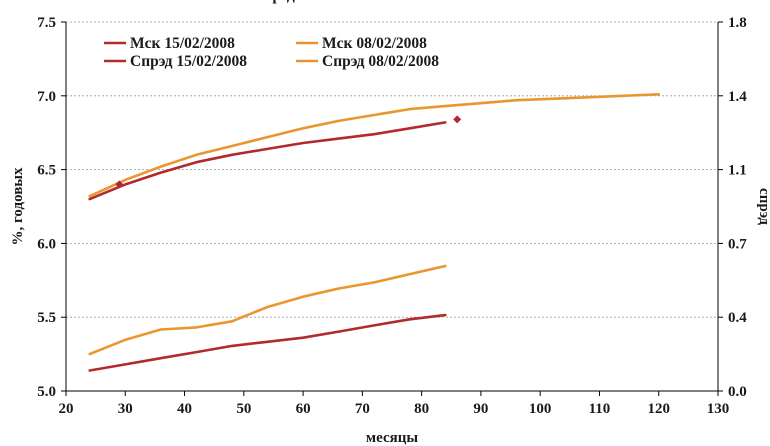 The width and height of the screenshot is (770, 446). Describe the element at coordinates (737, 392) in the screenshot. I see `y-right-tick-label: 0.0` at that location.